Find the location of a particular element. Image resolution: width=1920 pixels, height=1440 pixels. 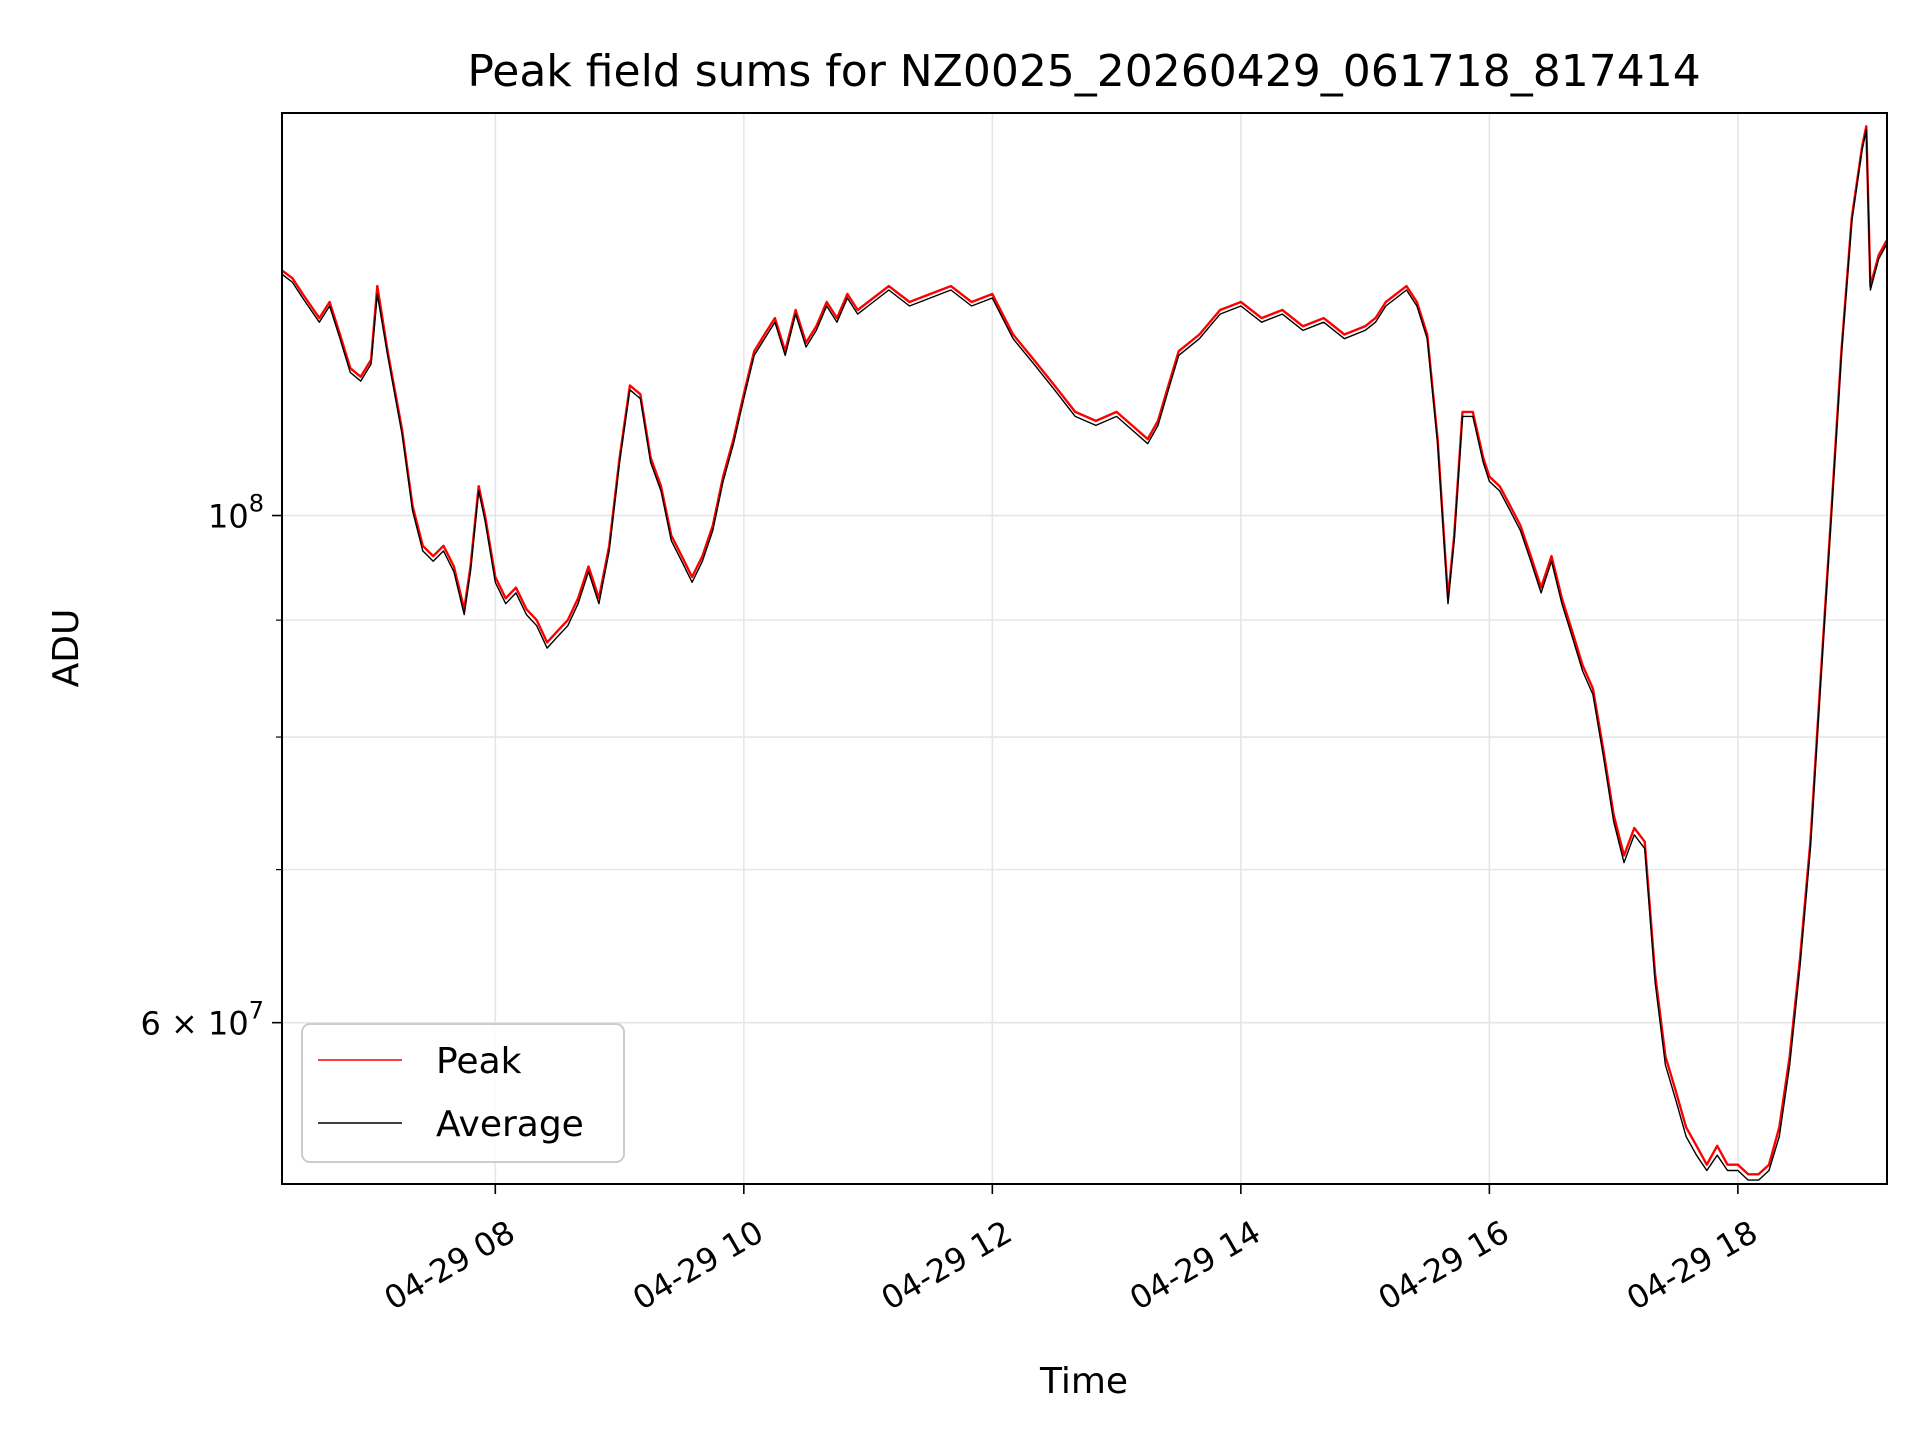

legend-label-average: Average is located at coordinates (510, 1124).